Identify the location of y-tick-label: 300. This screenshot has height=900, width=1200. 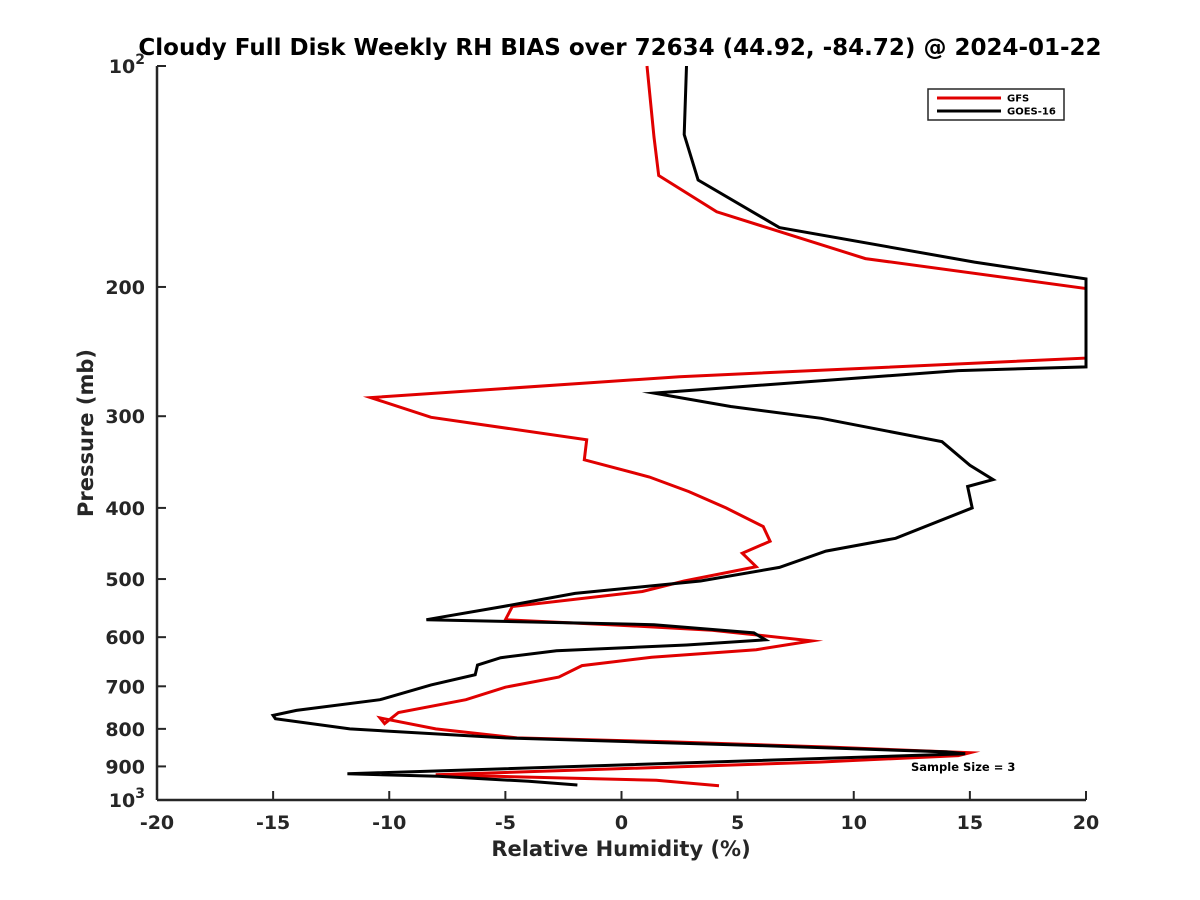
(125, 417).